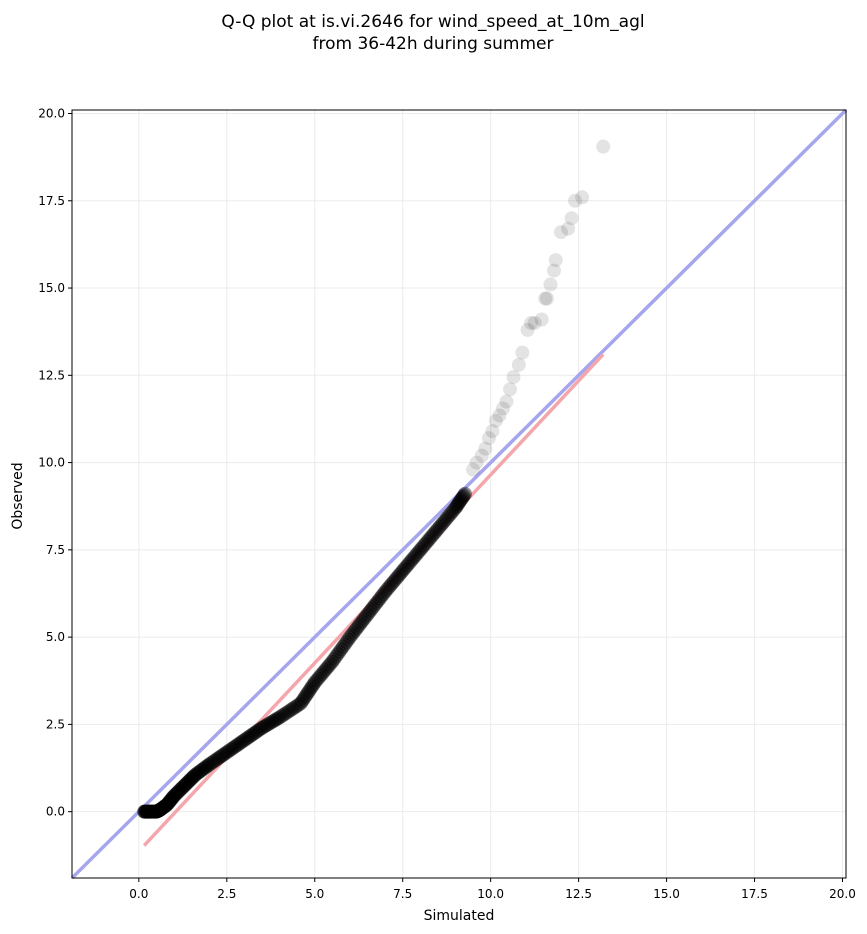 The image size is (867, 934). Describe the element at coordinates (578, 894) in the screenshot. I see `x-tick-label: 12.5` at that location.